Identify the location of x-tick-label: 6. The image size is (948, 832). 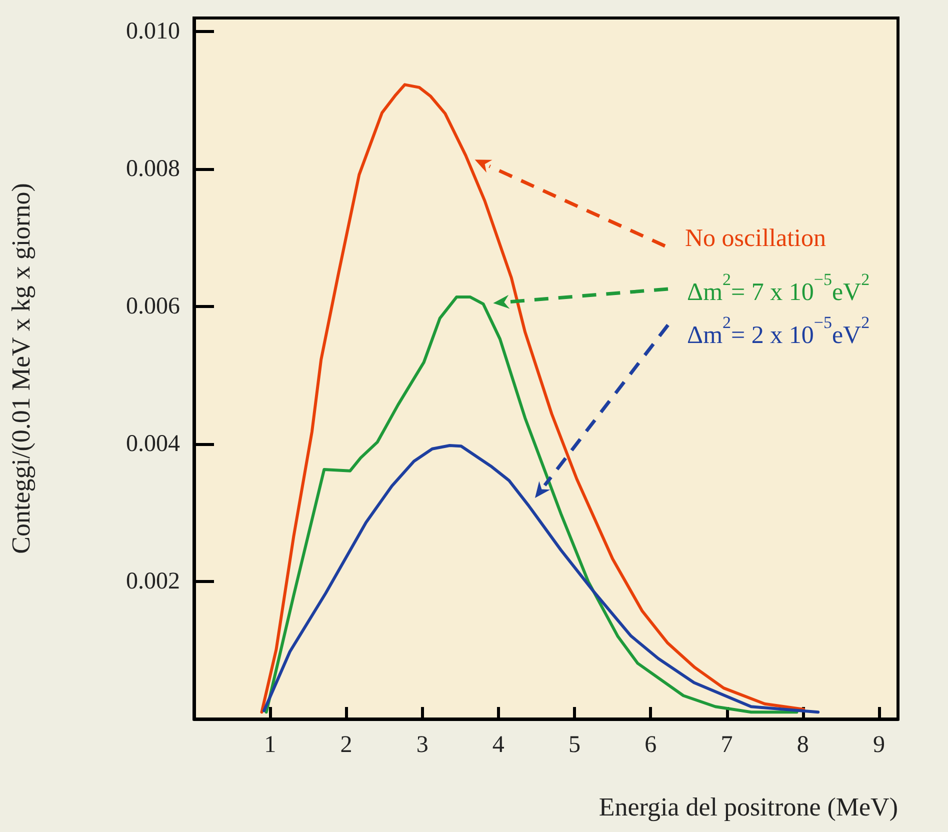
(650, 745).